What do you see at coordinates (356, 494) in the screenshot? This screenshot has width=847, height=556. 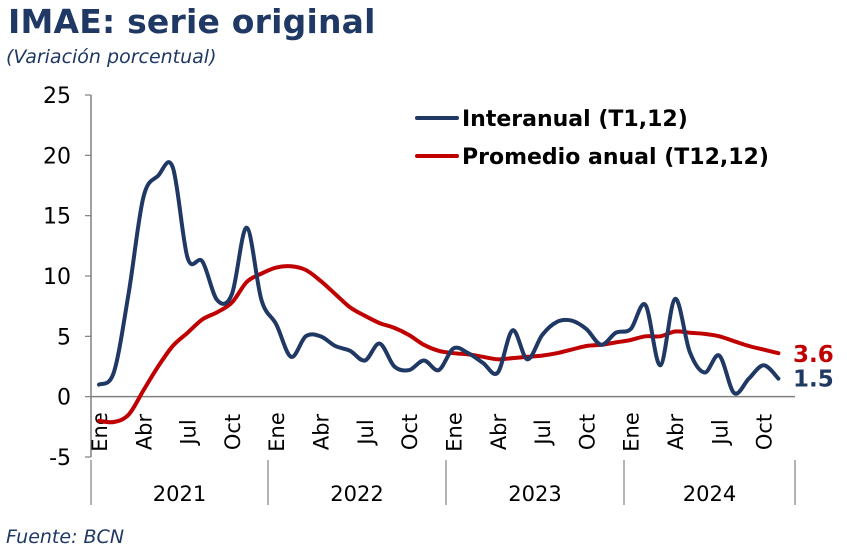 I see `year-label: 2022` at bounding box center [356, 494].